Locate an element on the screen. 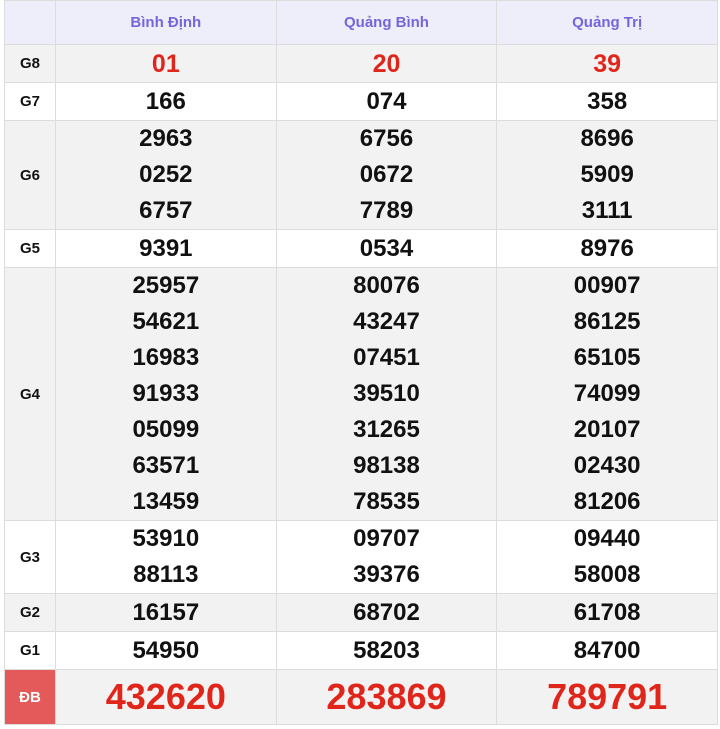  result-cell: 09440 58008 is located at coordinates (607, 557).